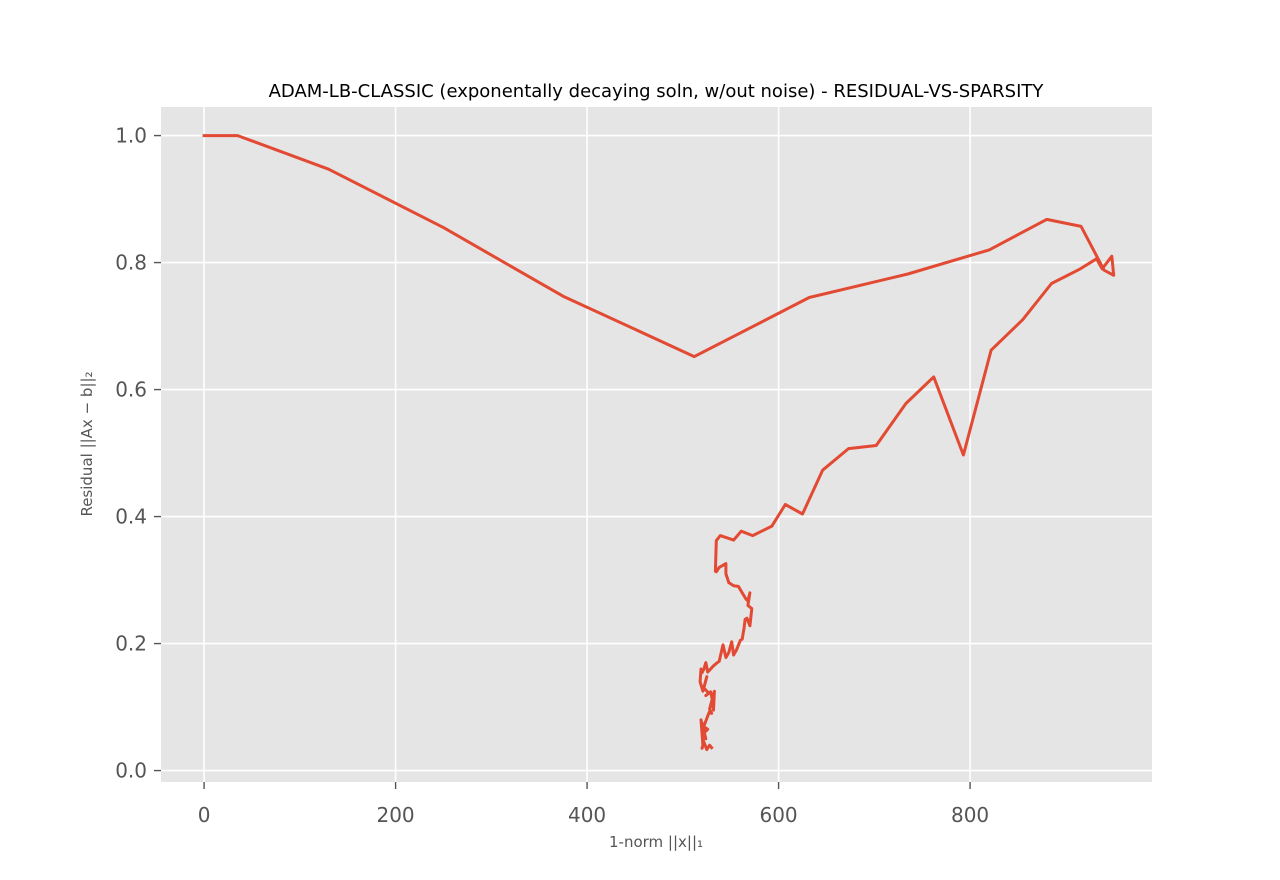 The image size is (1280, 880). I want to click on x-tick-layer: 0 200 400 600 800, so click(593, 804).